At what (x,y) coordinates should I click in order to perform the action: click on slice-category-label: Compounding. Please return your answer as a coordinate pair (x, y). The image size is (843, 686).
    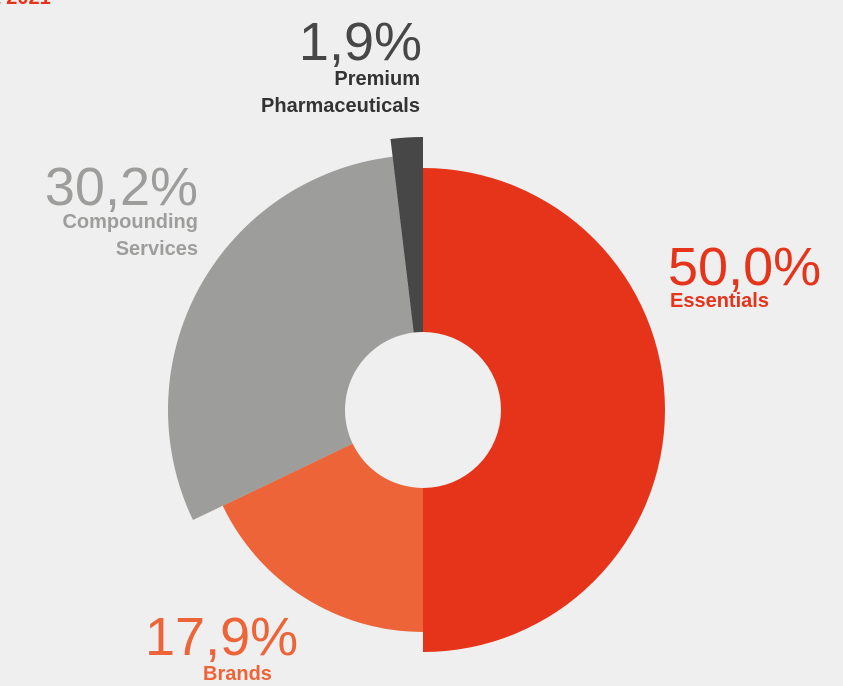
    Looking at the image, I should click on (130, 222).